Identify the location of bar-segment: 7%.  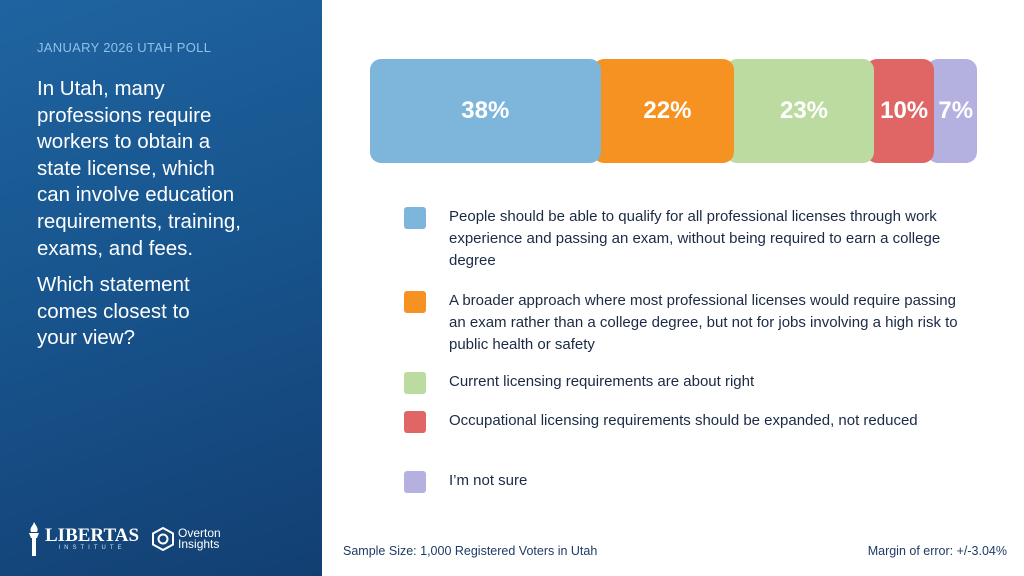
(951, 111).